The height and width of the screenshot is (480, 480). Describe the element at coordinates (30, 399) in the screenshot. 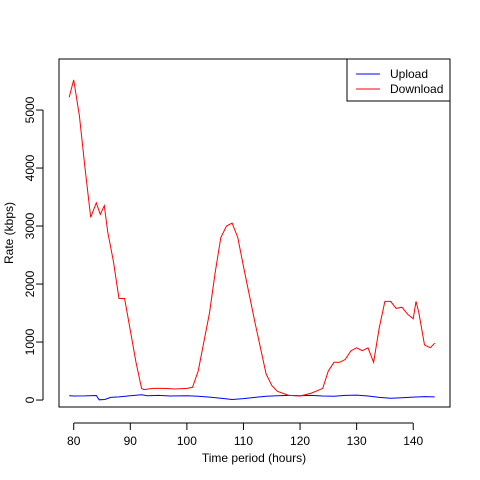

I see `y-tick-label: 0` at that location.